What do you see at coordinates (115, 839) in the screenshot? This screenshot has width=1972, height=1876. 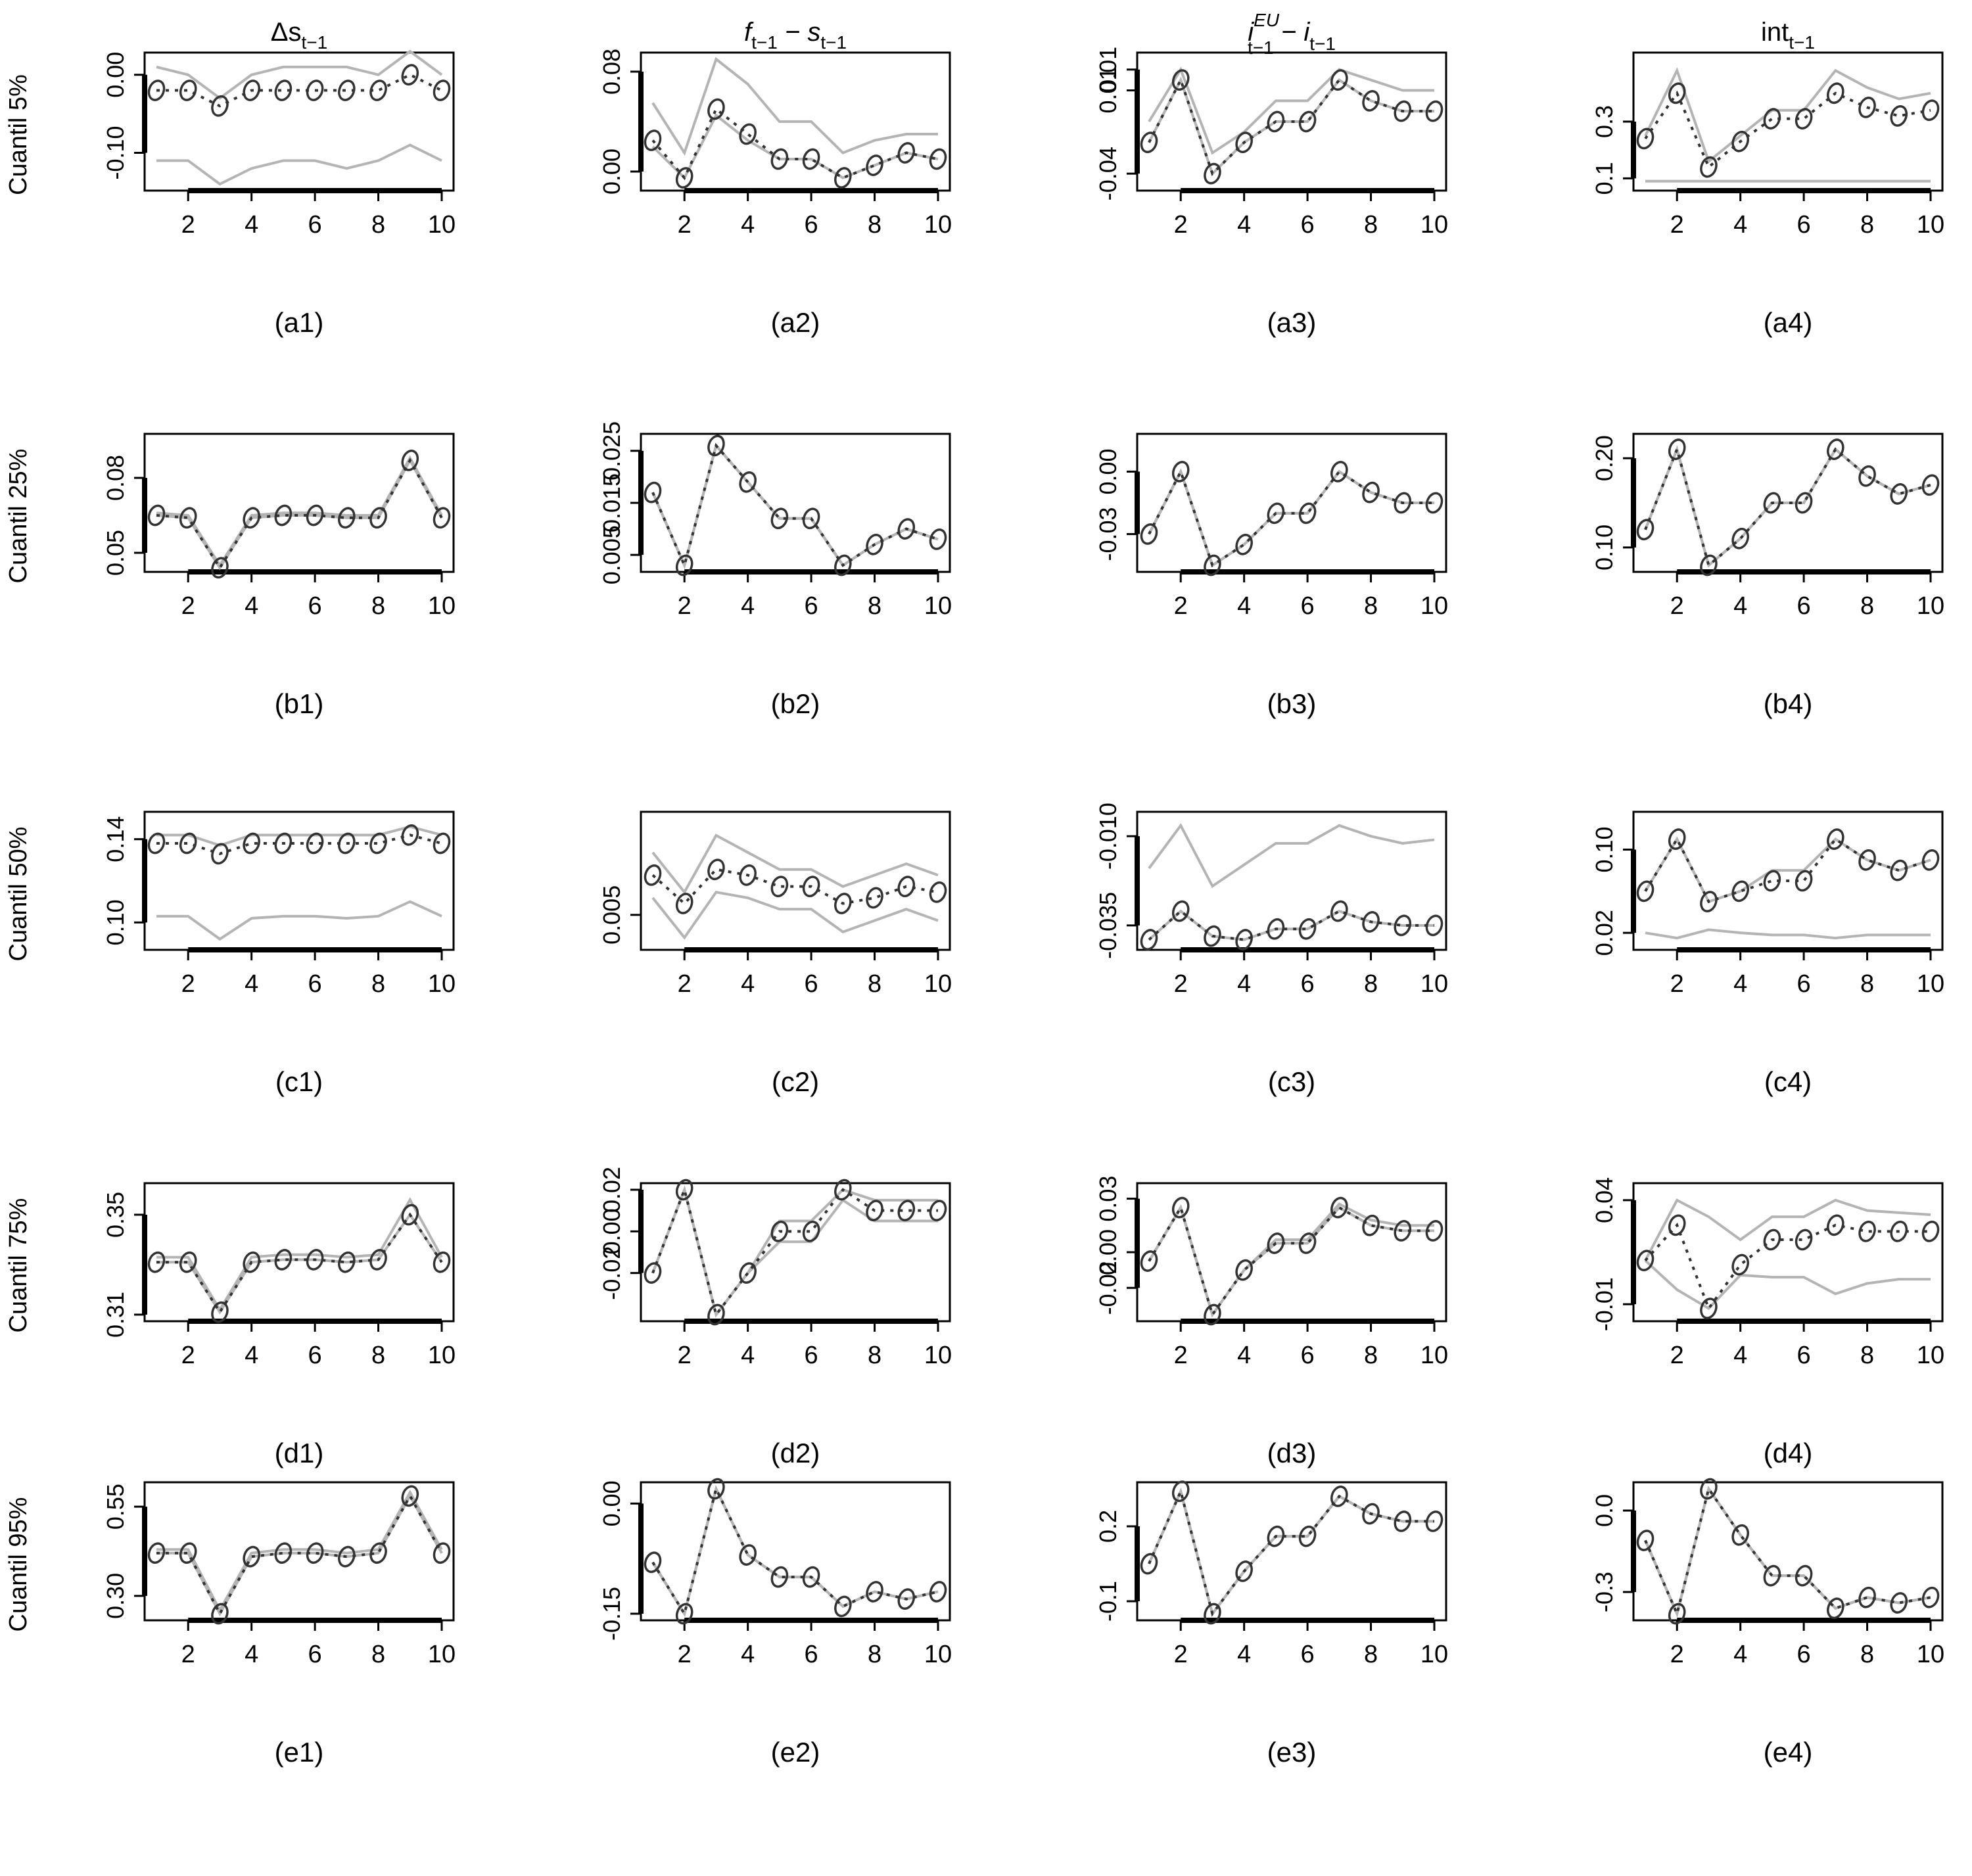 I see `y-tick-label: 0.14` at bounding box center [115, 839].